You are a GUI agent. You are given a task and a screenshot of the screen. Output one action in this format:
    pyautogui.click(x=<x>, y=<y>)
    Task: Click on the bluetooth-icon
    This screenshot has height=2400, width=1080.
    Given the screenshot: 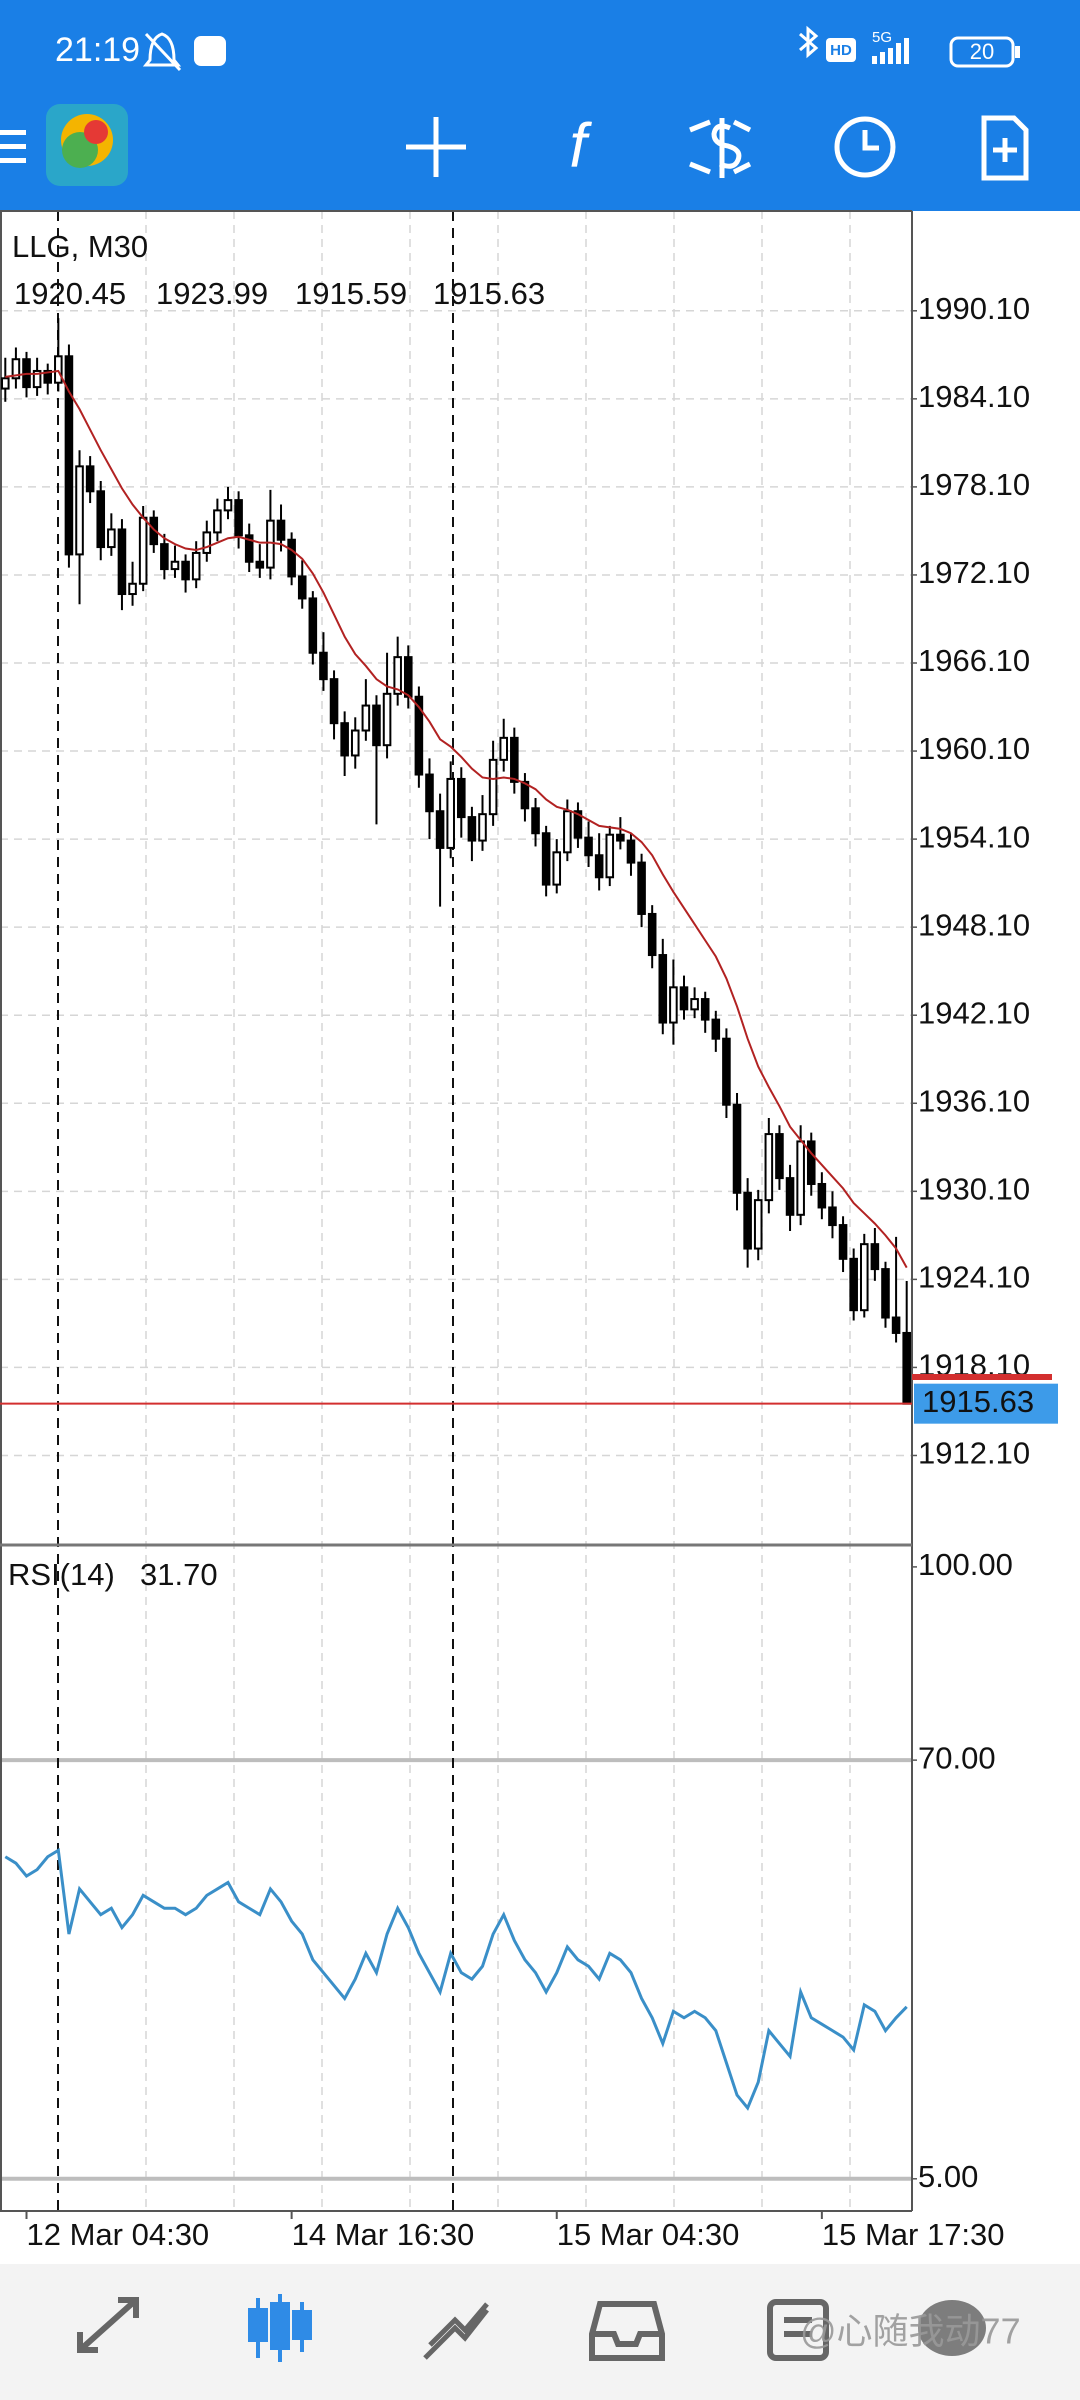 What is the action you would take?
    pyautogui.click(x=809, y=42)
    